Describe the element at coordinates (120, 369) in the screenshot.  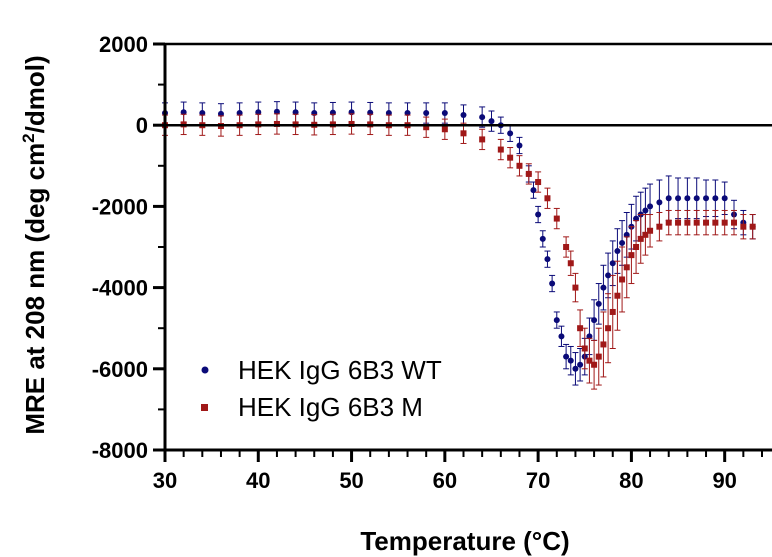
I see `y-tick-label: -6000` at that location.